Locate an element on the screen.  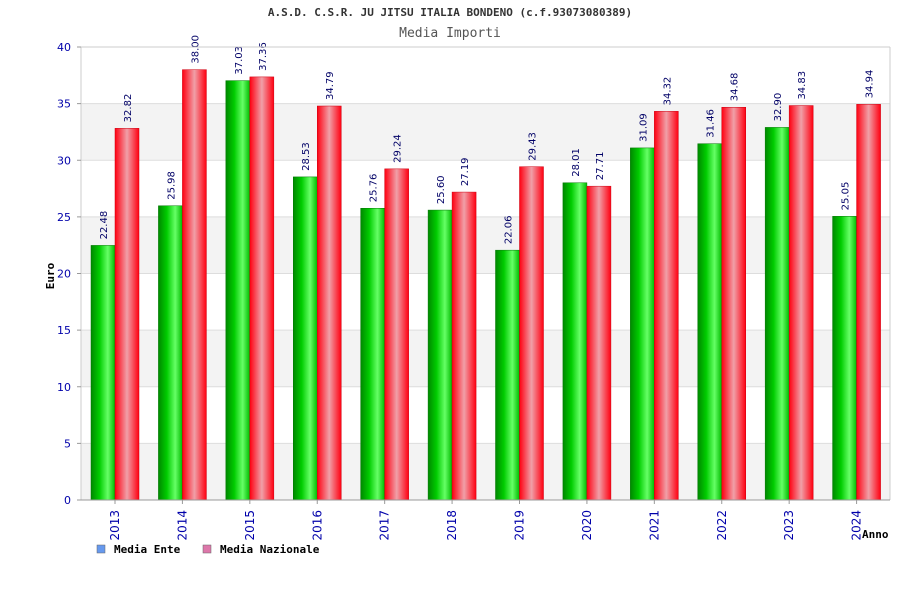
x-tick-label: 2015 is located at coordinates (250, 525).